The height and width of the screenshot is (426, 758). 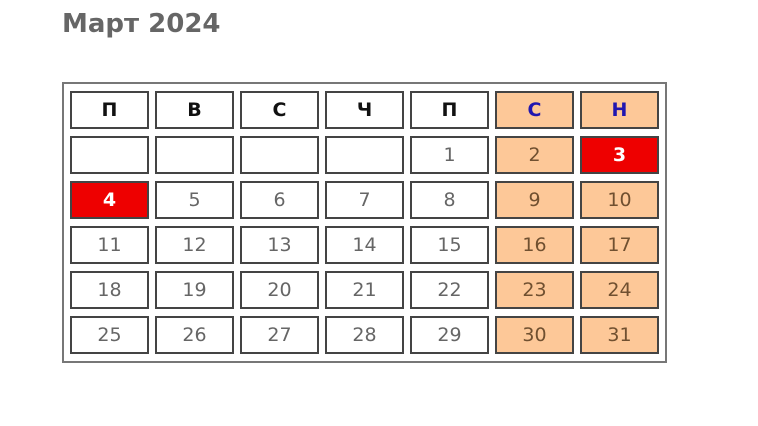 What do you see at coordinates (194, 200) in the screenshot?
I see `day-cell: 5` at bounding box center [194, 200].